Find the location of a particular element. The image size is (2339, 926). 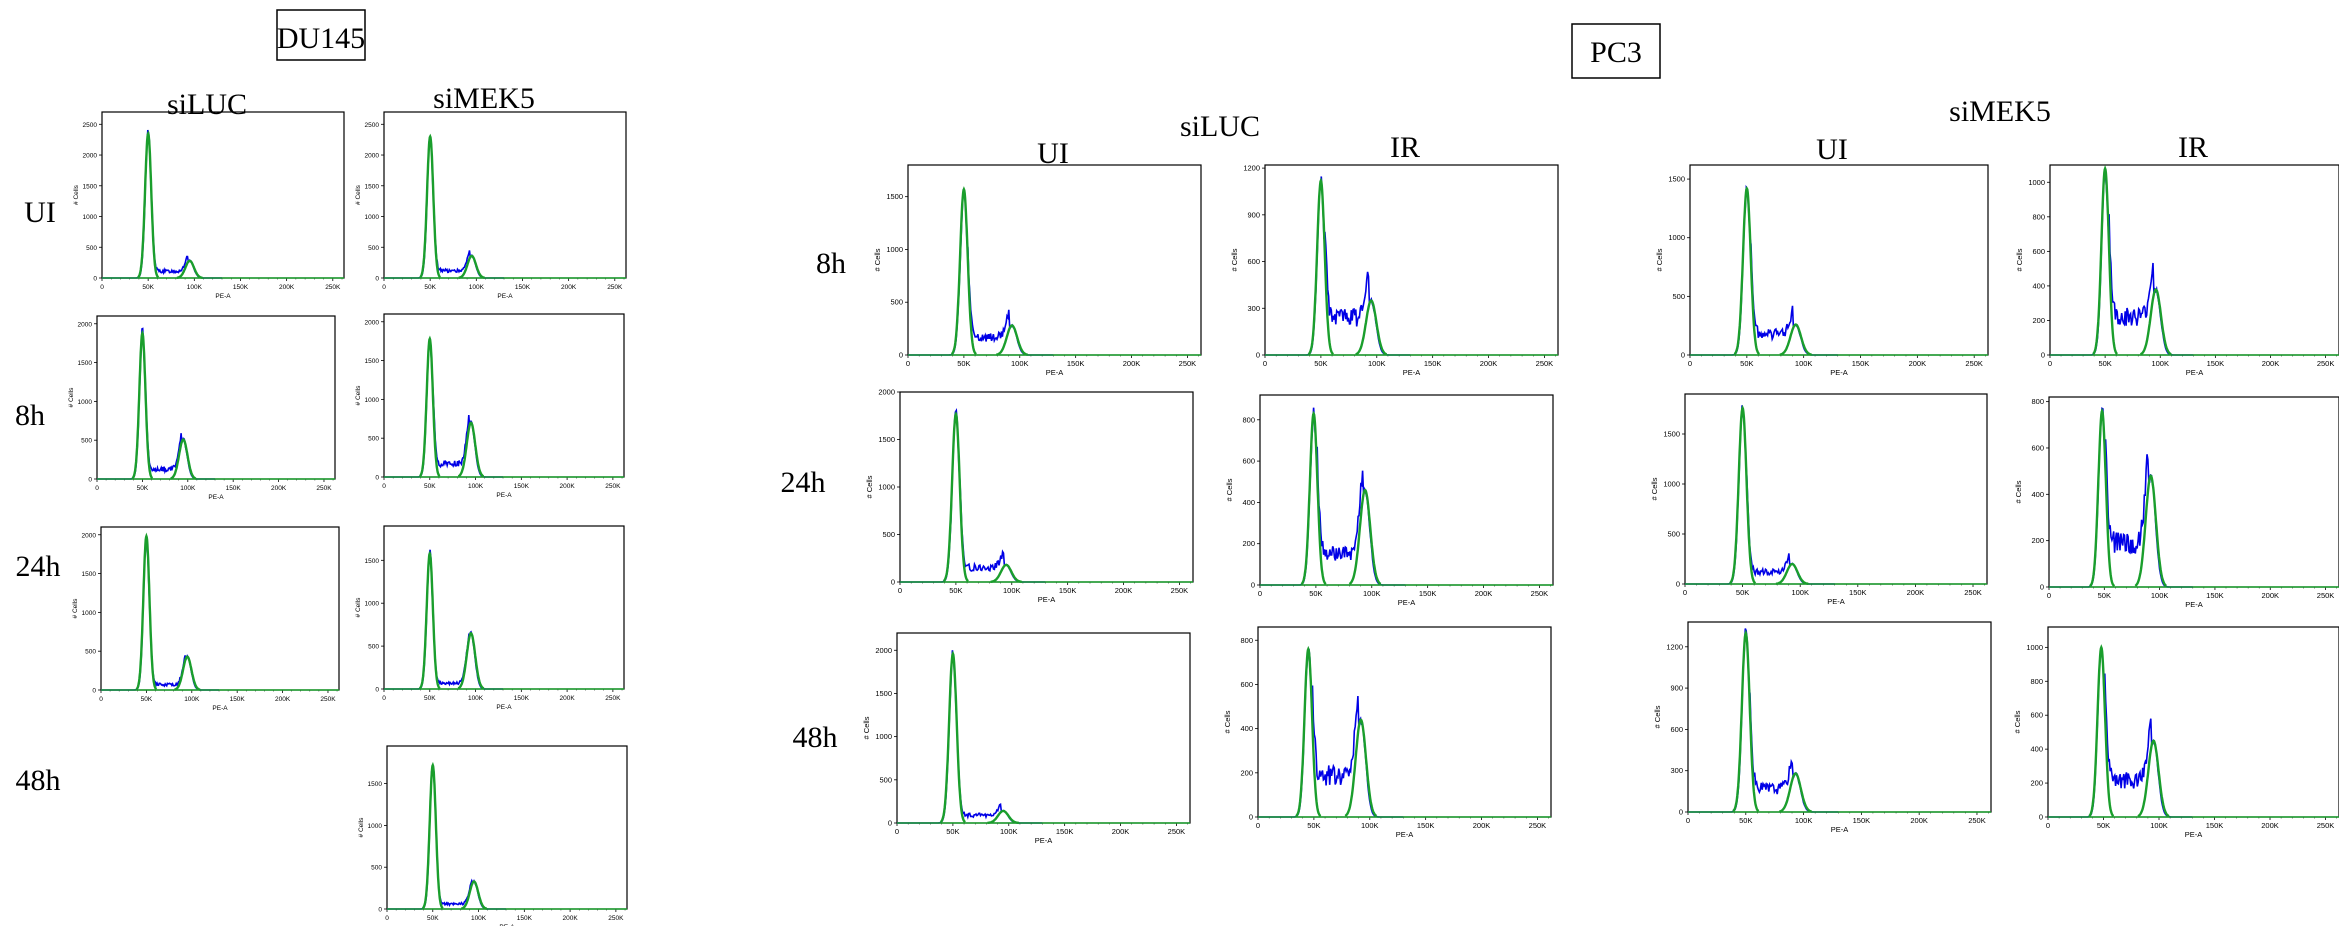

y-tick-label: 800 is located at coordinates (1246, 640).